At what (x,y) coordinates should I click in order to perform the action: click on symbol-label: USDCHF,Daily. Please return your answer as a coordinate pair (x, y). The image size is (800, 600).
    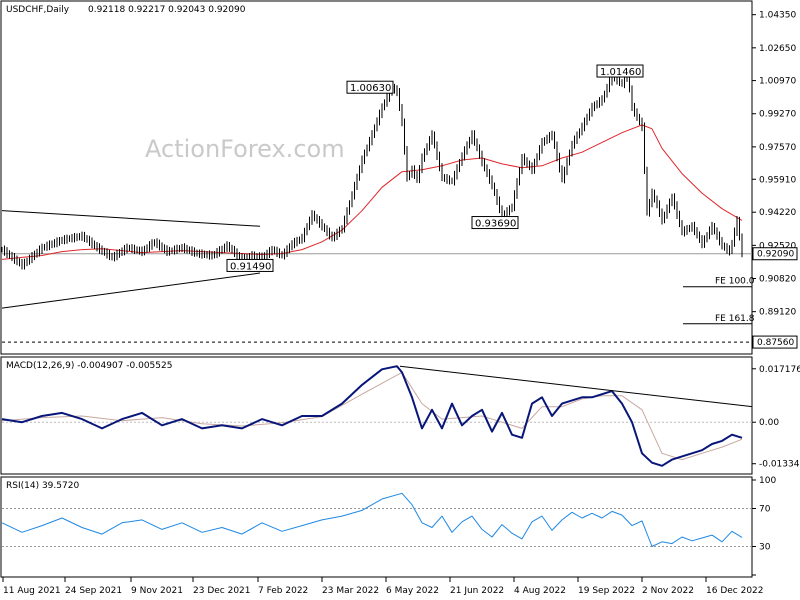
    Looking at the image, I should click on (38, 10).